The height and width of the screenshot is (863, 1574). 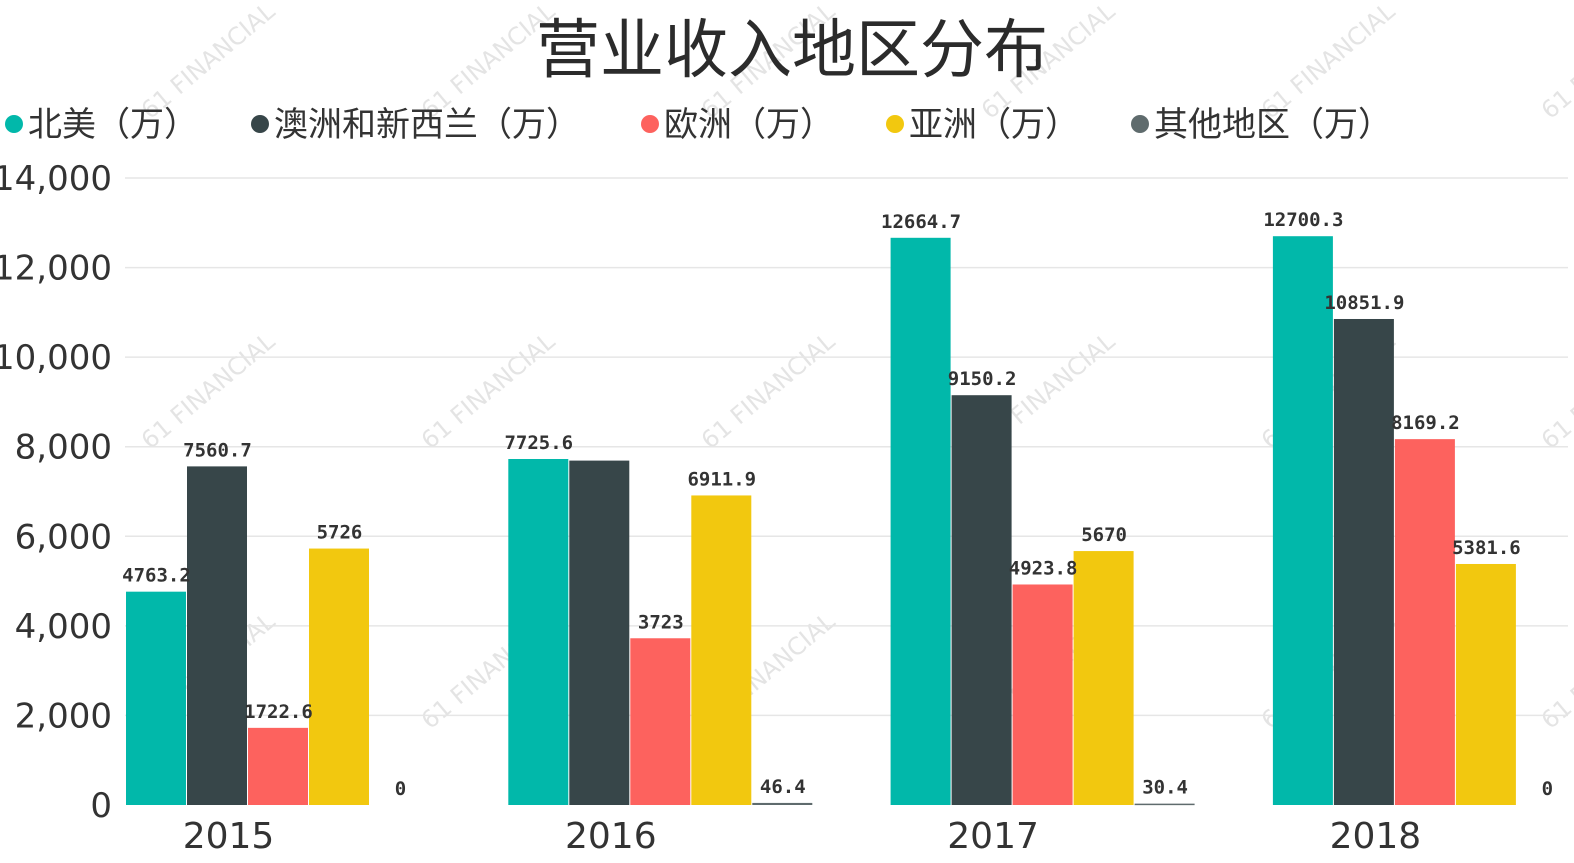 What do you see at coordinates (993, 836) in the screenshot?
I see `x-tick-label: 2017` at bounding box center [993, 836].